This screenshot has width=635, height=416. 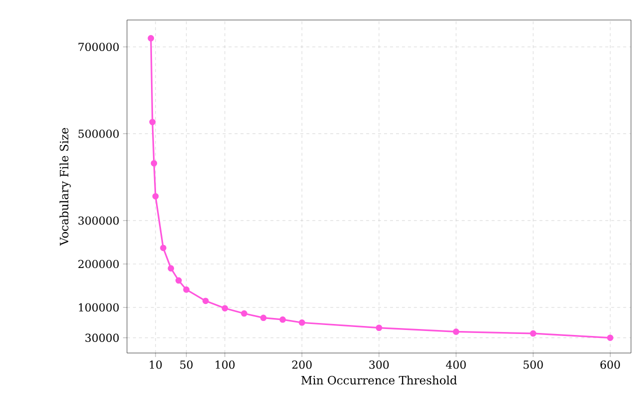 I want to click on y-tick-label: 200000, so click(x=98, y=264).